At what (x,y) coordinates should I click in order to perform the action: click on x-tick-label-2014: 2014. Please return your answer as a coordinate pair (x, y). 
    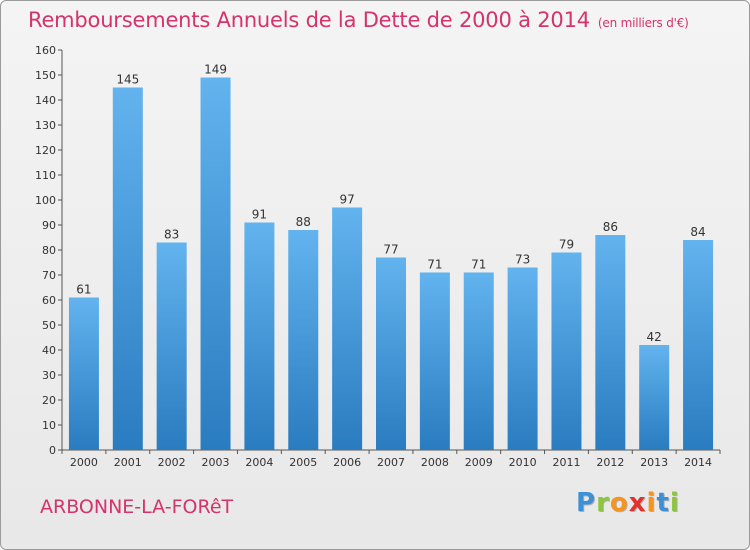
    Looking at the image, I should click on (698, 462).